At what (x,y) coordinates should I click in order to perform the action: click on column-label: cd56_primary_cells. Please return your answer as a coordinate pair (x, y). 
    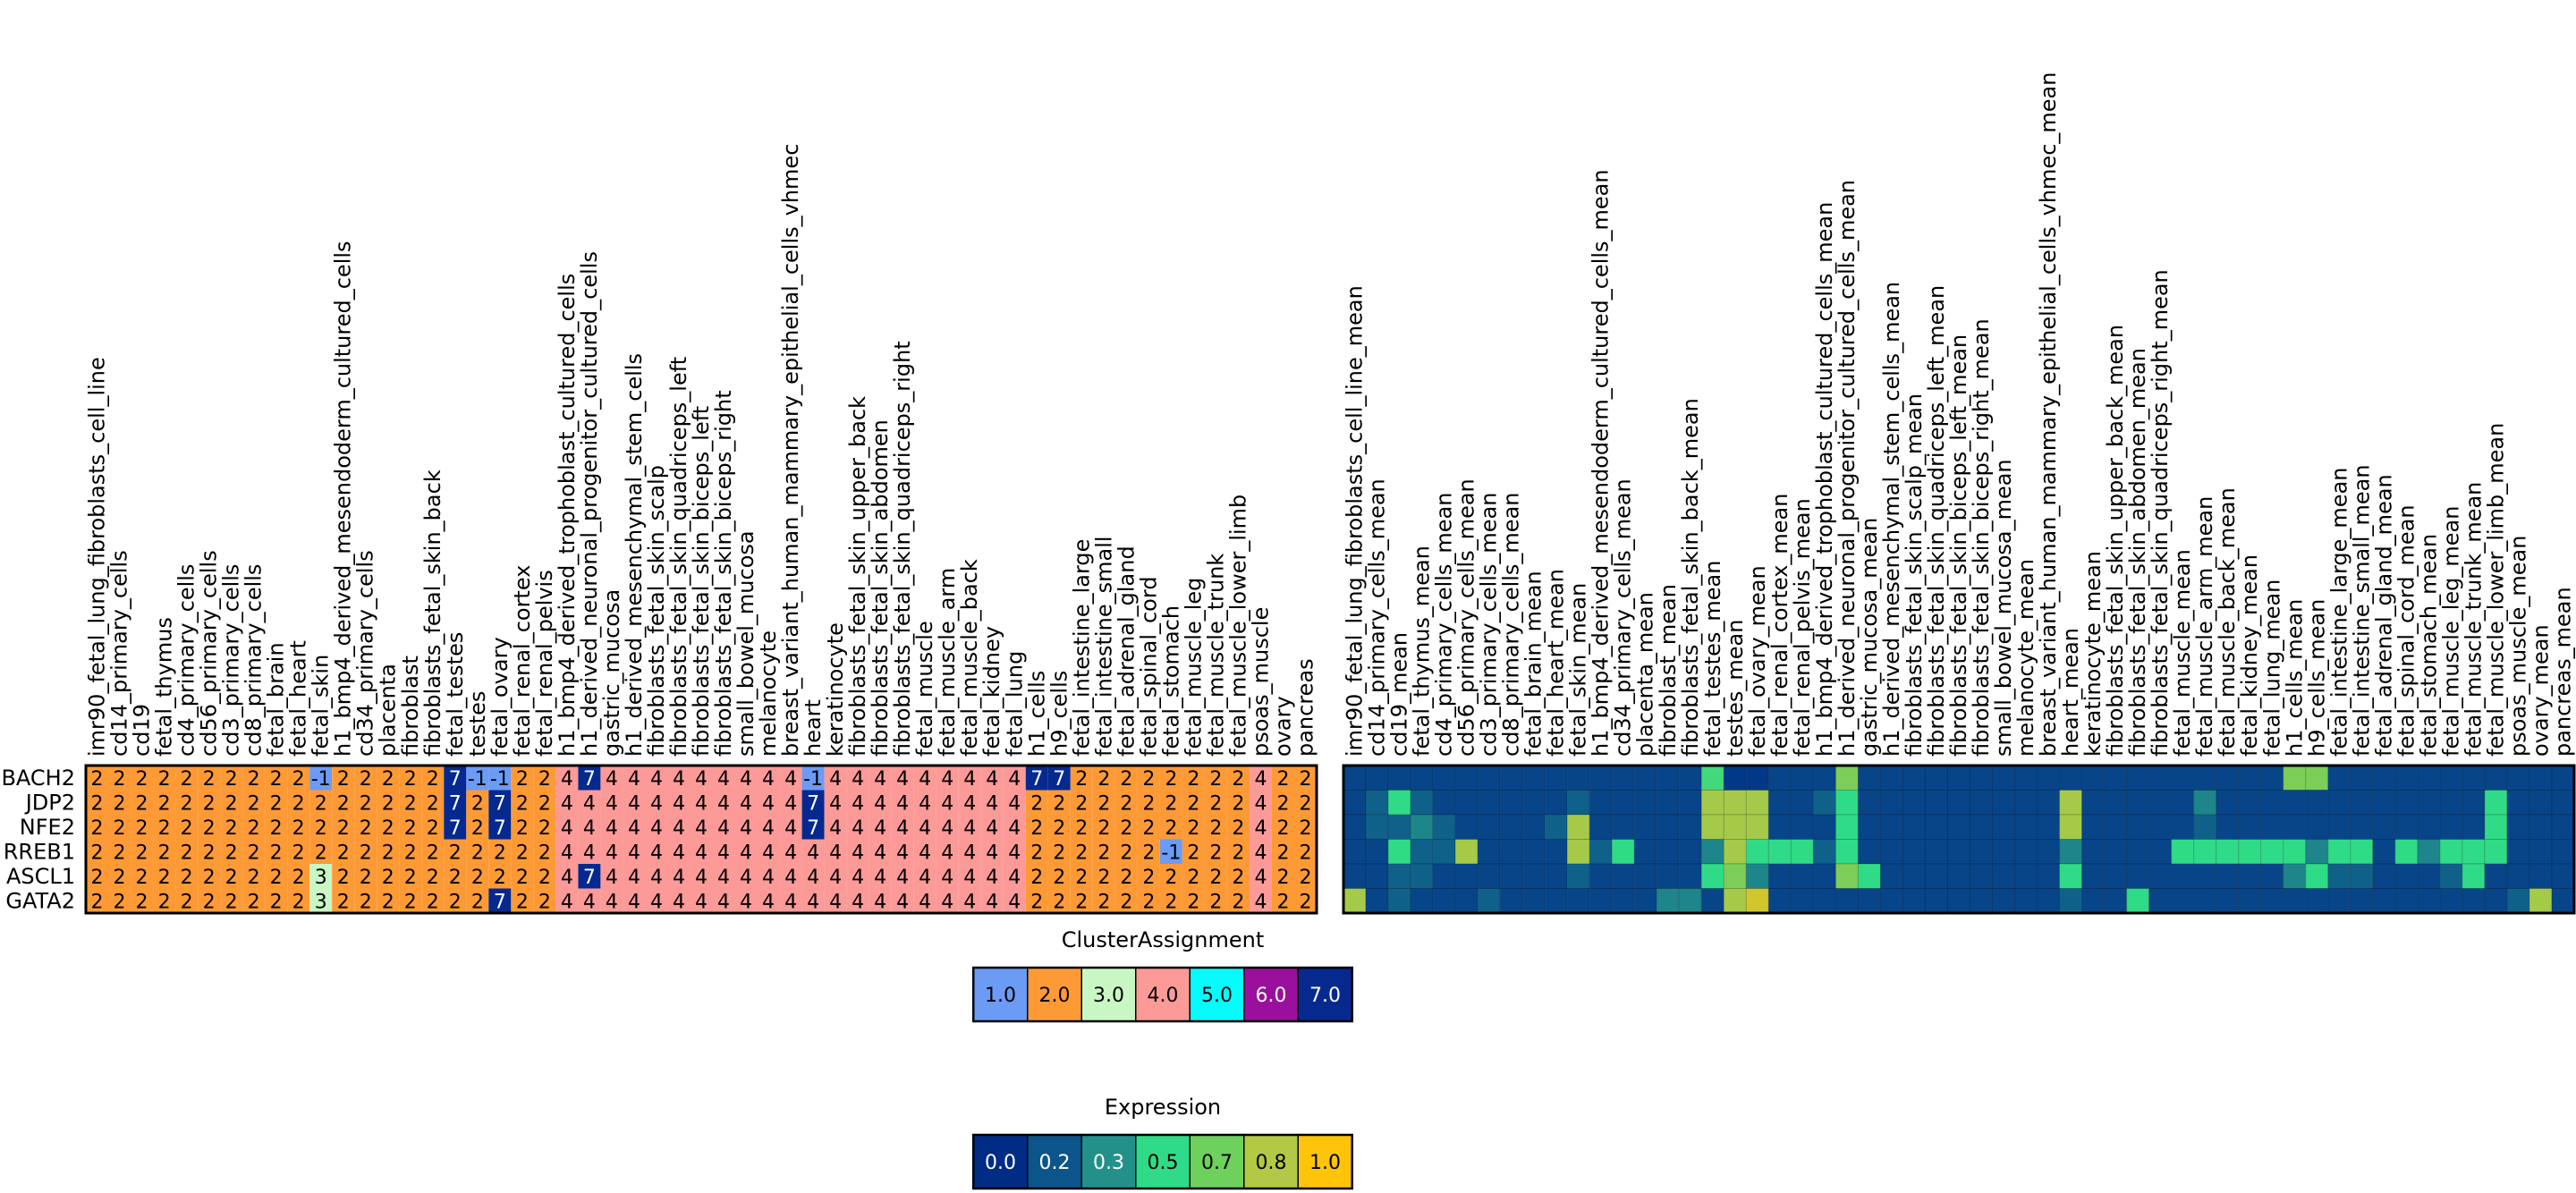
    Looking at the image, I should click on (209, 654).